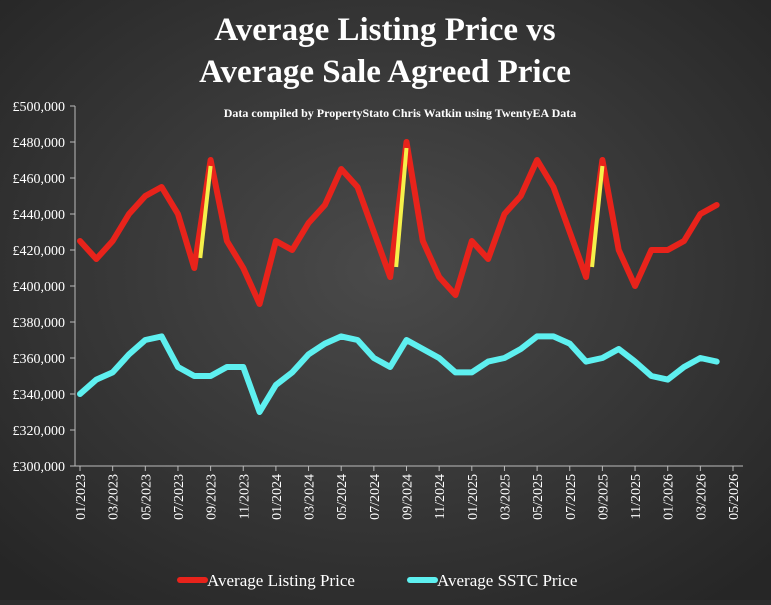  What do you see at coordinates (398, 374) in the screenshot?
I see `series-line` at bounding box center [398, 374].